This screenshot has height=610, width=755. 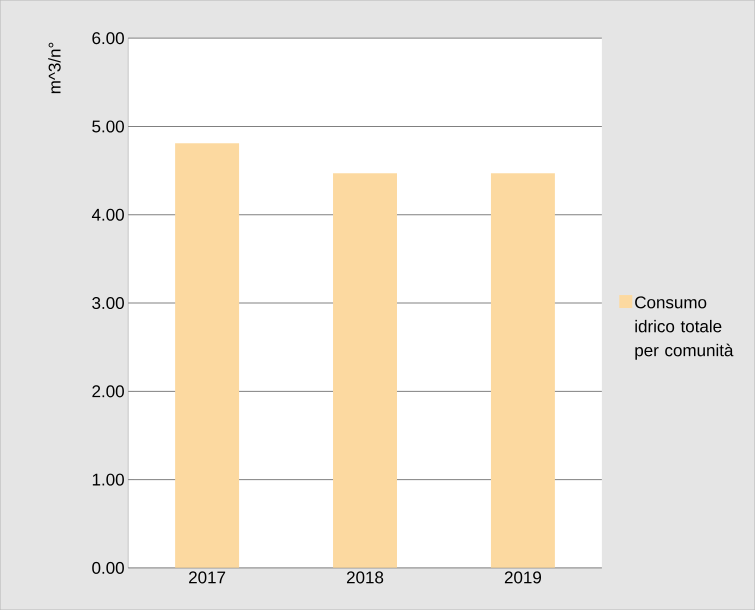 What do you see at coordinates (207, 577) in the screenshot?
I see `x-tick-label: 2017` at bounding box center [207, 577].